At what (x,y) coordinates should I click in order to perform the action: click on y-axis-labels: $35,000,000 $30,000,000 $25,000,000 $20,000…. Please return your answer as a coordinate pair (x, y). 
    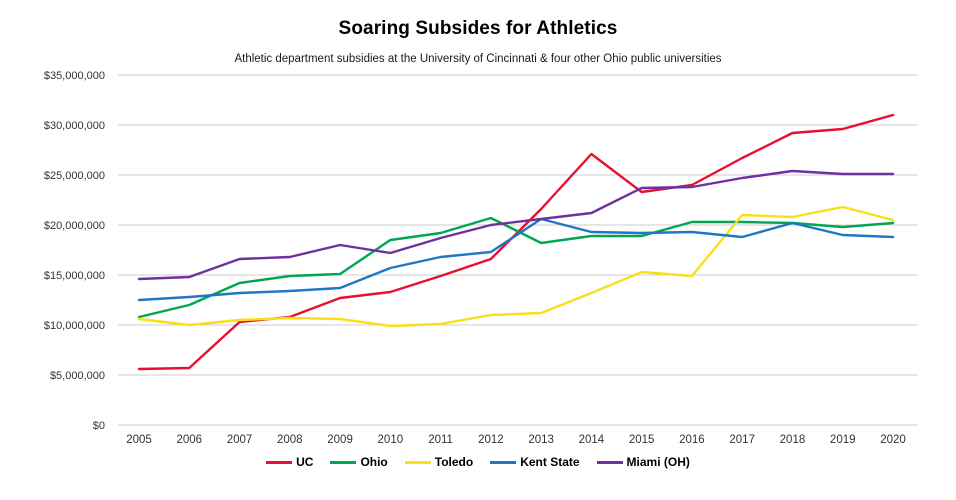
    Looking at the image, I should click on (74, 251).